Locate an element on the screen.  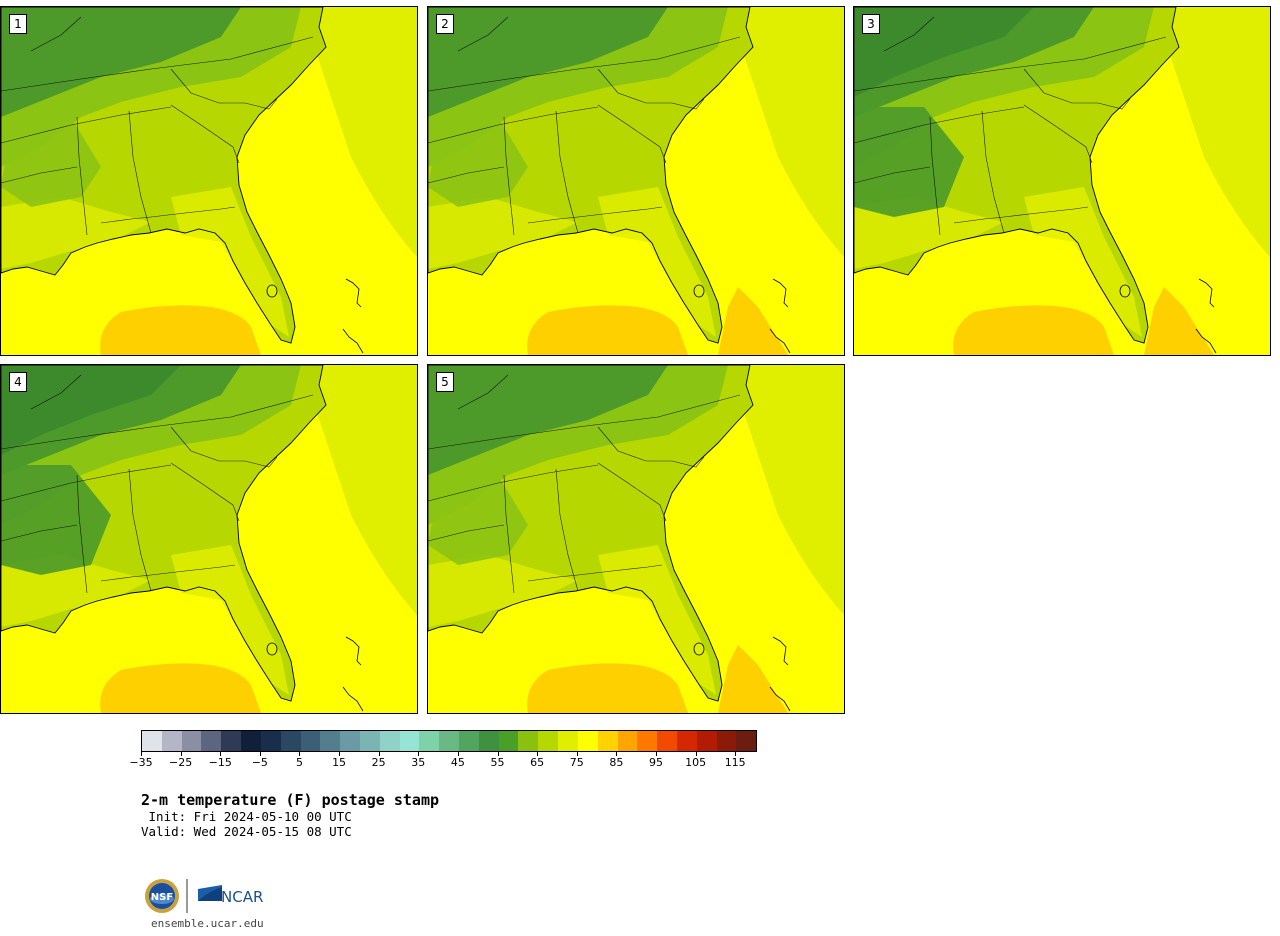
panel-number: 4 is located at coordinates (18, 382).